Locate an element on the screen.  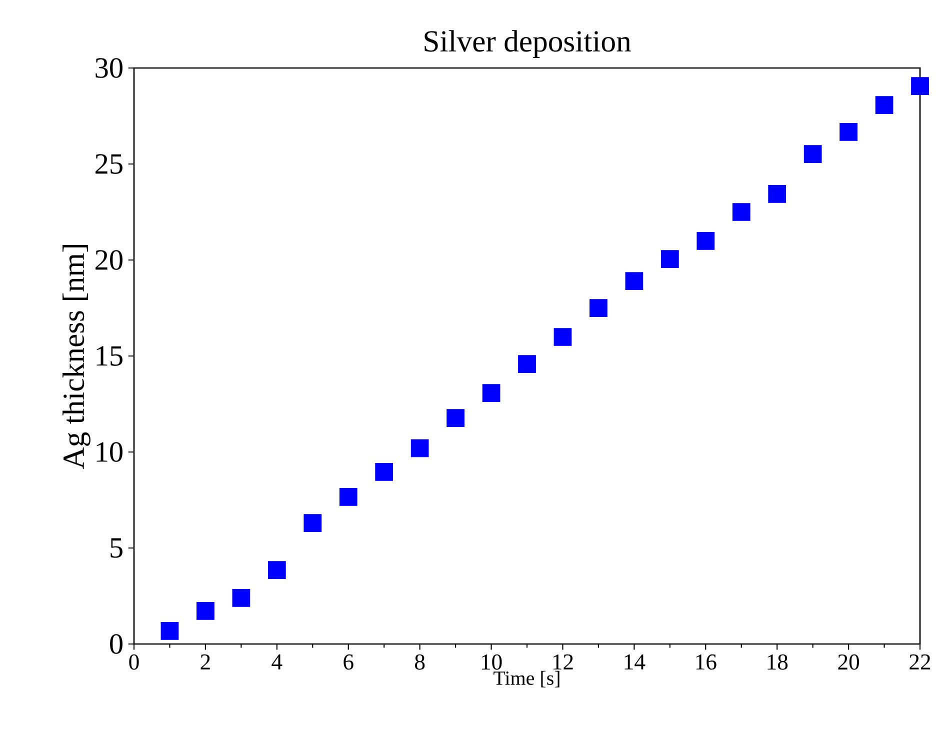
x-tick-label: 20 is located at coordinates (849, 662).